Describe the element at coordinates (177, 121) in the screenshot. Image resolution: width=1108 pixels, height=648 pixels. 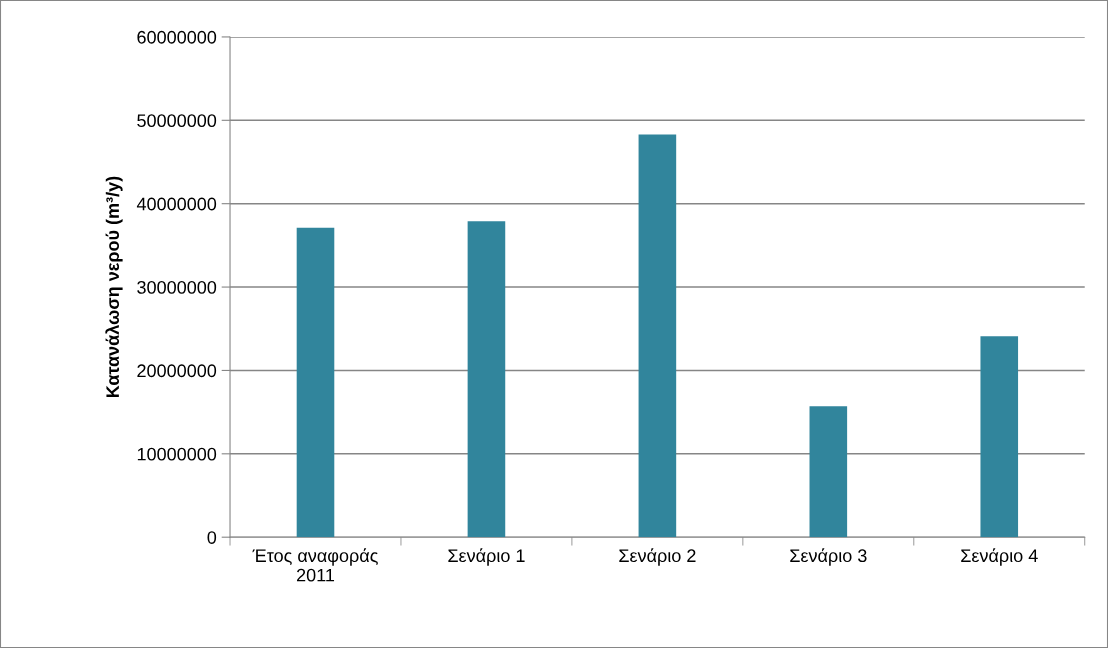
I see `y-tick-label: 50000000` at that location.